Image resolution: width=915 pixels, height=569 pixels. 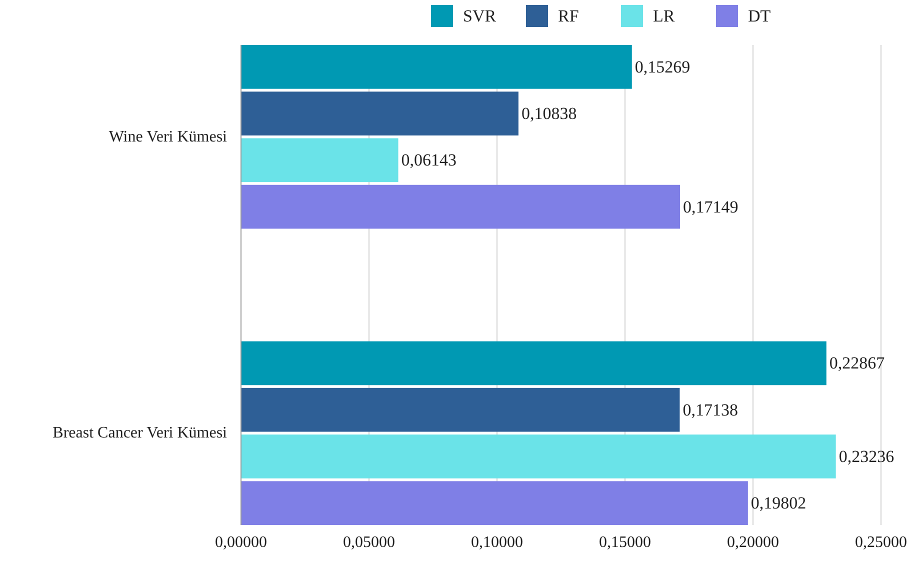 What do you see at coordinates (140, 433) in the screenshot?
I see `y-tick-label: Breast Cancer Veri Kümesi` at bounding box center [140, 433].